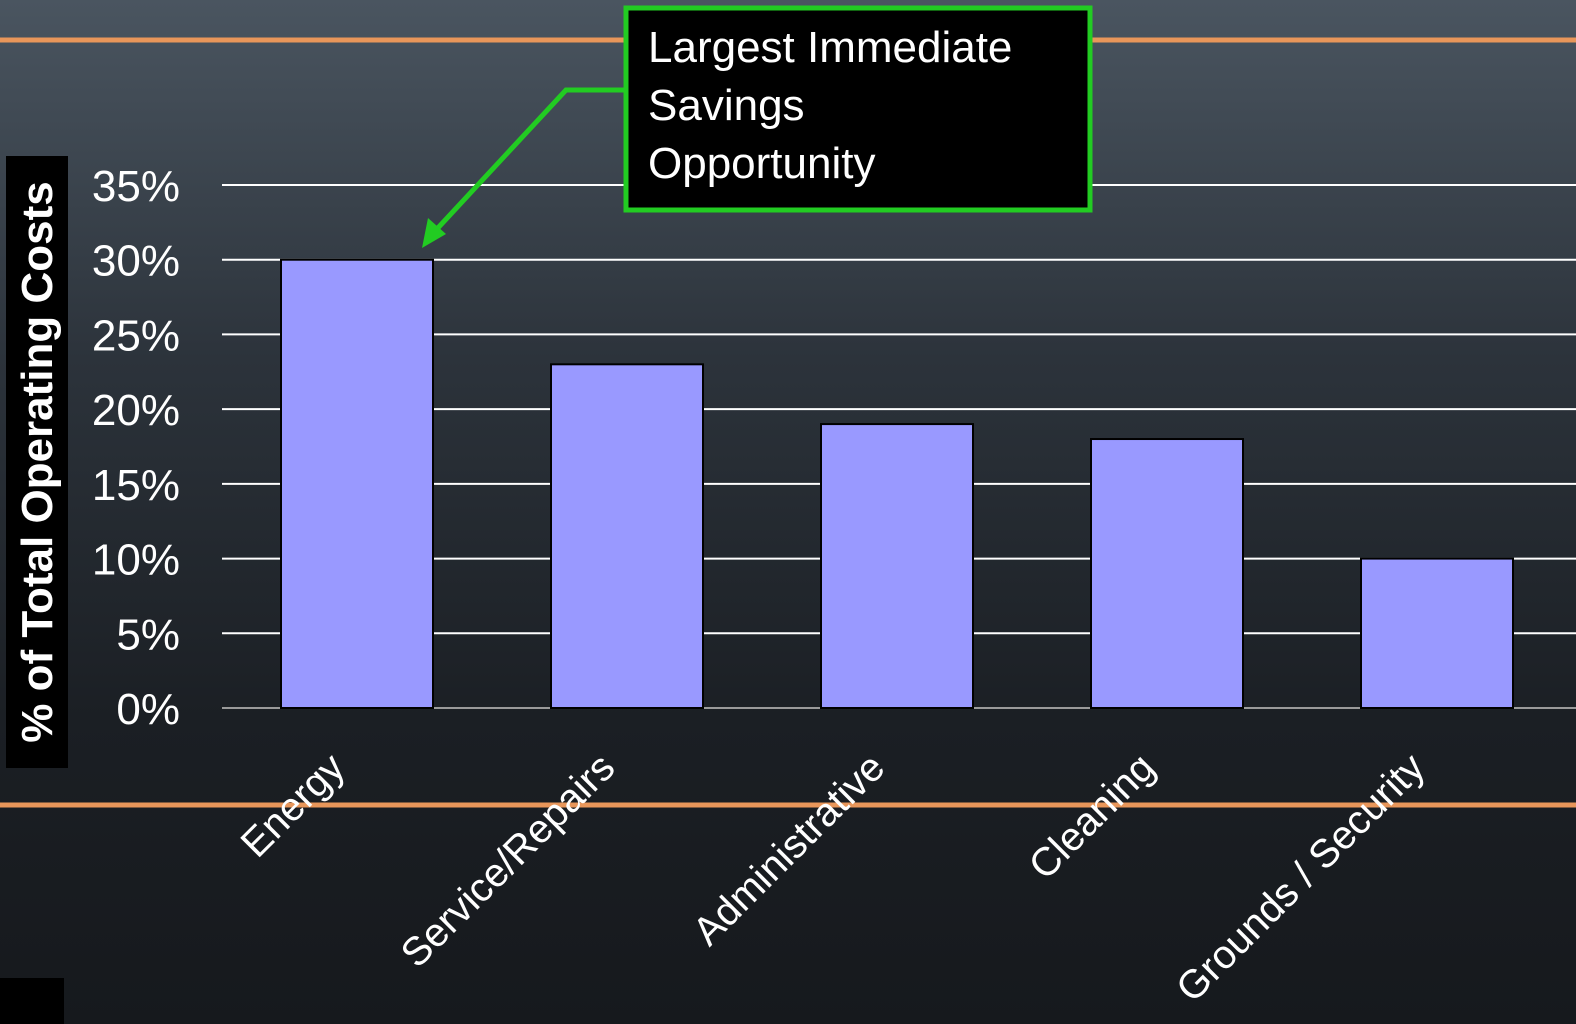  Describe the element at coordinates (726, 105) in the screenshot. I see `callout-line-2: Savings` at that location.